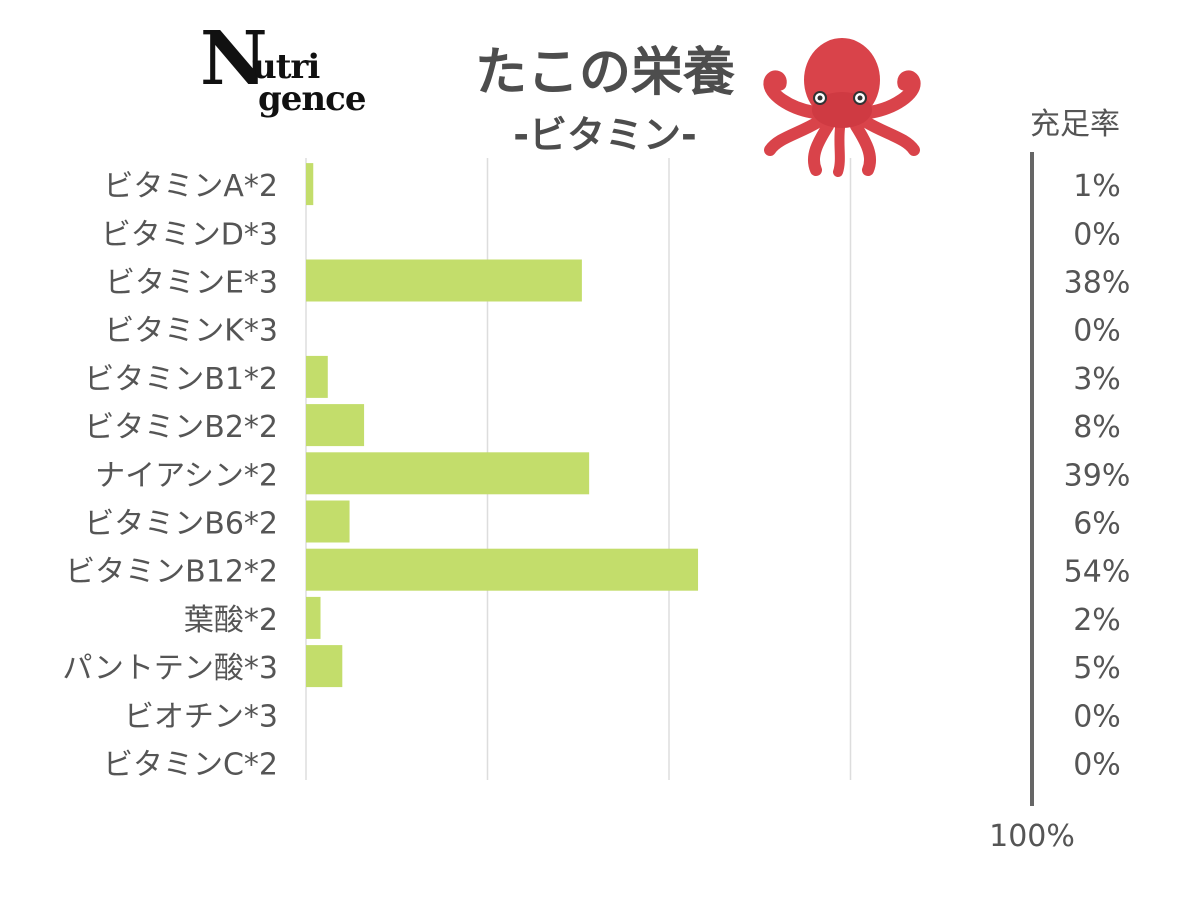 The height and width of the screenshot is (900, 1200). What do you see at coordinates (191, 331) in the screenshot?
I see `category-label: ビタミンK*3` at bounding box center [191, 331].